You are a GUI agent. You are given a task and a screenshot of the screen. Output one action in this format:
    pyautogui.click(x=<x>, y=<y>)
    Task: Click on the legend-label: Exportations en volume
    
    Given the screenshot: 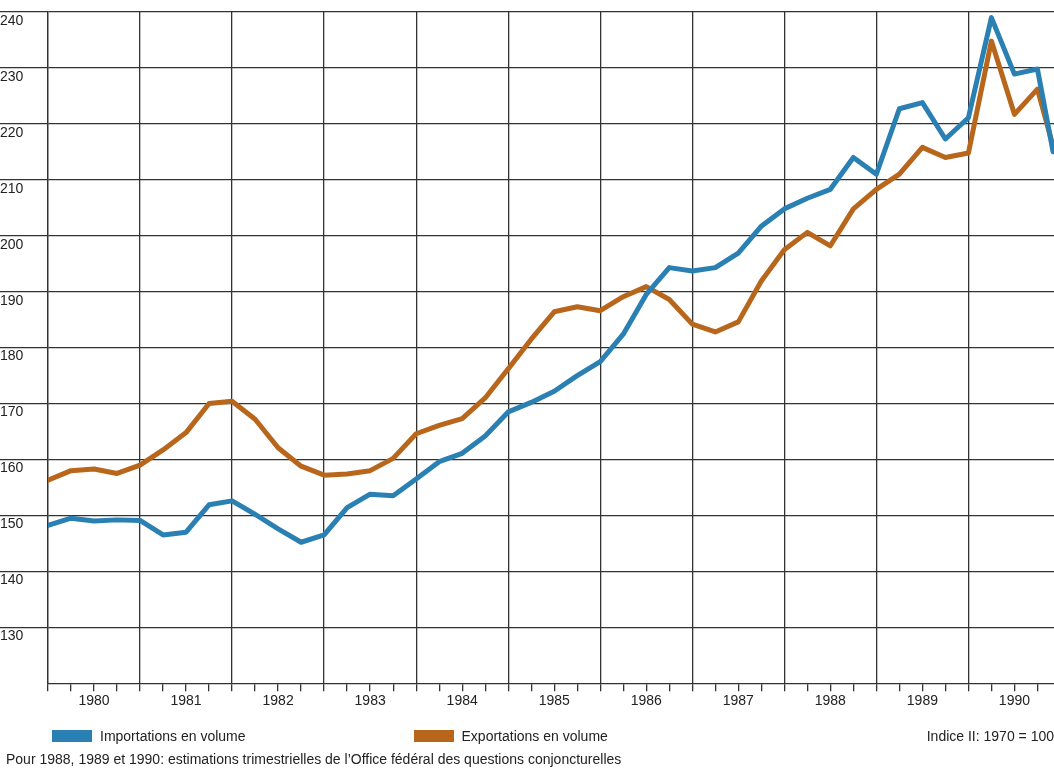 What is the action you would take?
    pyautogui.click(x=534, y=736)
    